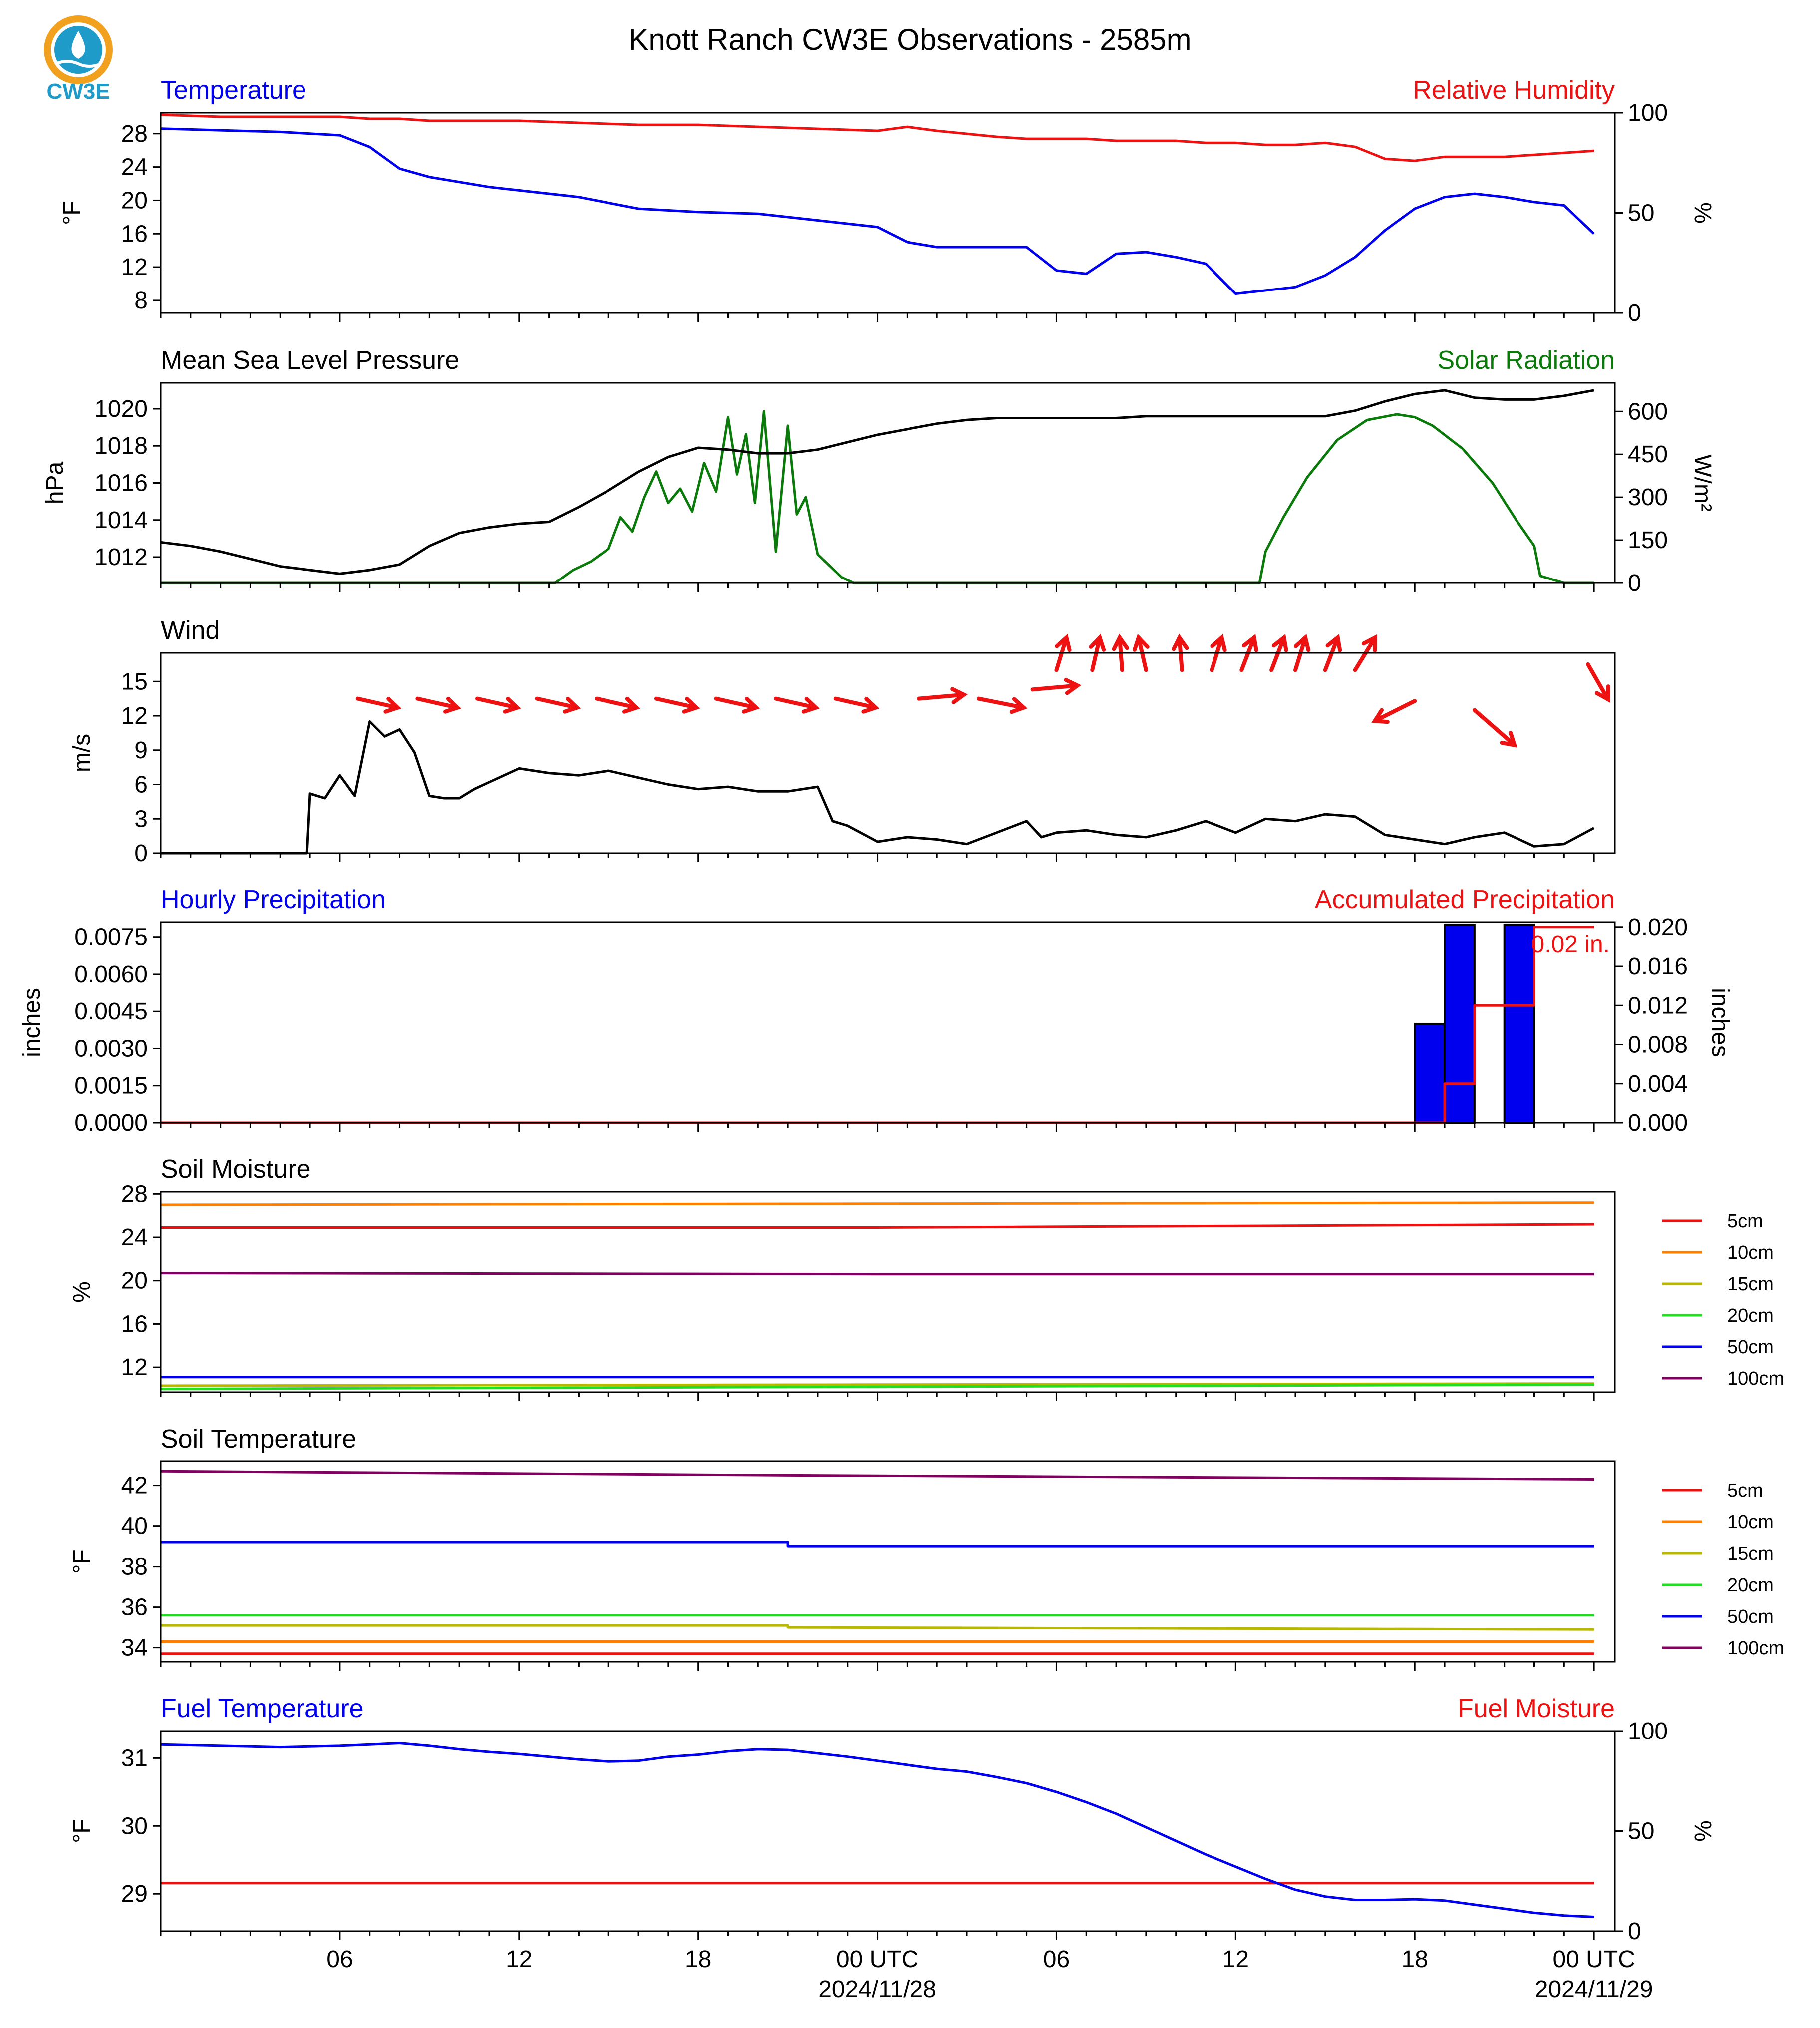 The image size is (1820, 2028). Describe the element at coordinates (1755, 1648) in the screenshot. I see `legend-label: 100cm` at that location.